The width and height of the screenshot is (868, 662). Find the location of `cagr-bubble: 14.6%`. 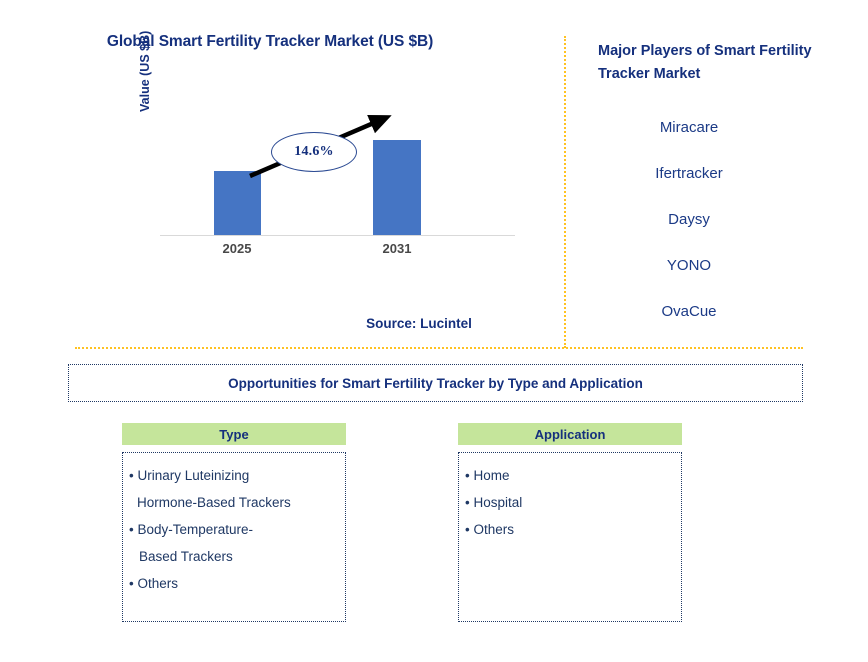

cagr-bubble: 14.6% is located at coordinates (314, 152).